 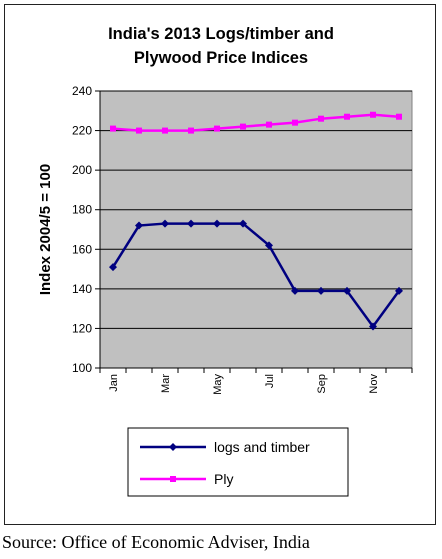 I want to click on x-tick-label: Sep, so click(x=322, y=384).